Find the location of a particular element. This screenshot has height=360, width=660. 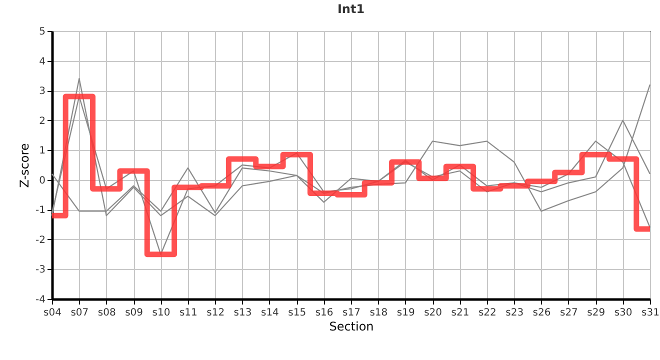

x-tick-label: s18 is located at coordinates (379, 313).